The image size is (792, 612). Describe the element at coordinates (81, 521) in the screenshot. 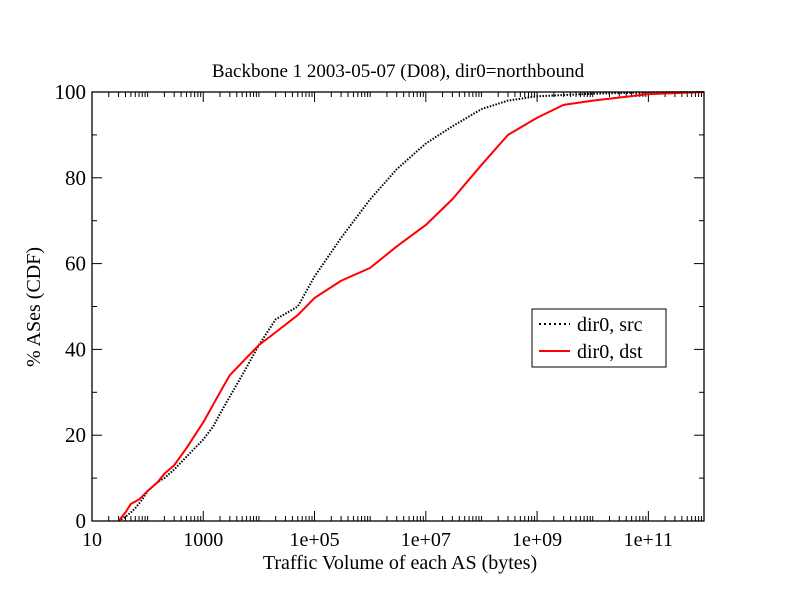

I see `y-tick-label: 0` at that location.